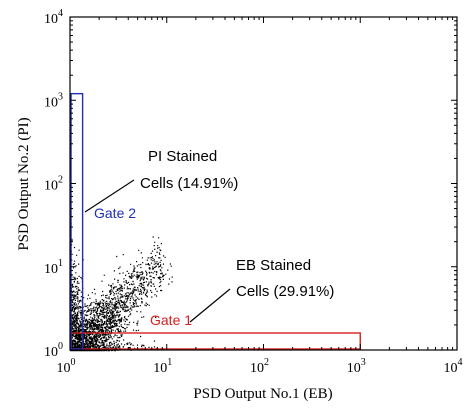 The height and width of the screenshot is (417, 474). I want to click on y-tick-label: 10¹, so click(53, 267).